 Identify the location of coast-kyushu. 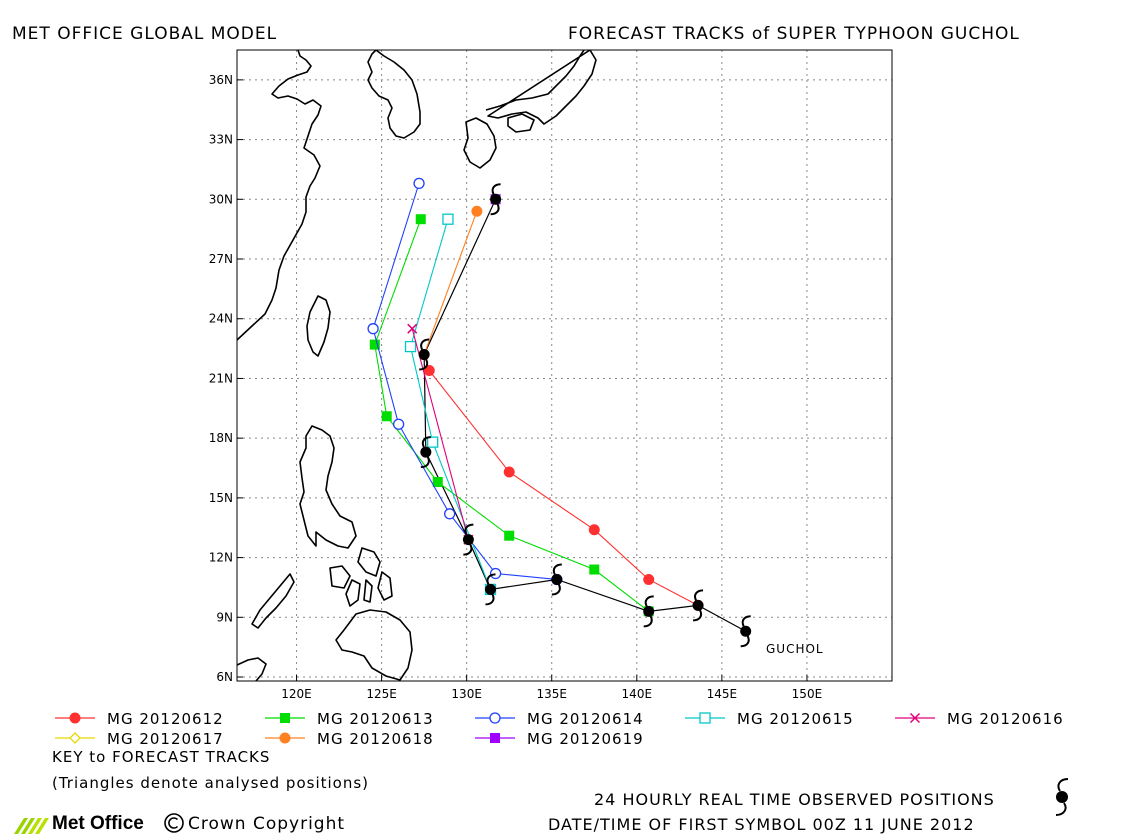
(480, 143).